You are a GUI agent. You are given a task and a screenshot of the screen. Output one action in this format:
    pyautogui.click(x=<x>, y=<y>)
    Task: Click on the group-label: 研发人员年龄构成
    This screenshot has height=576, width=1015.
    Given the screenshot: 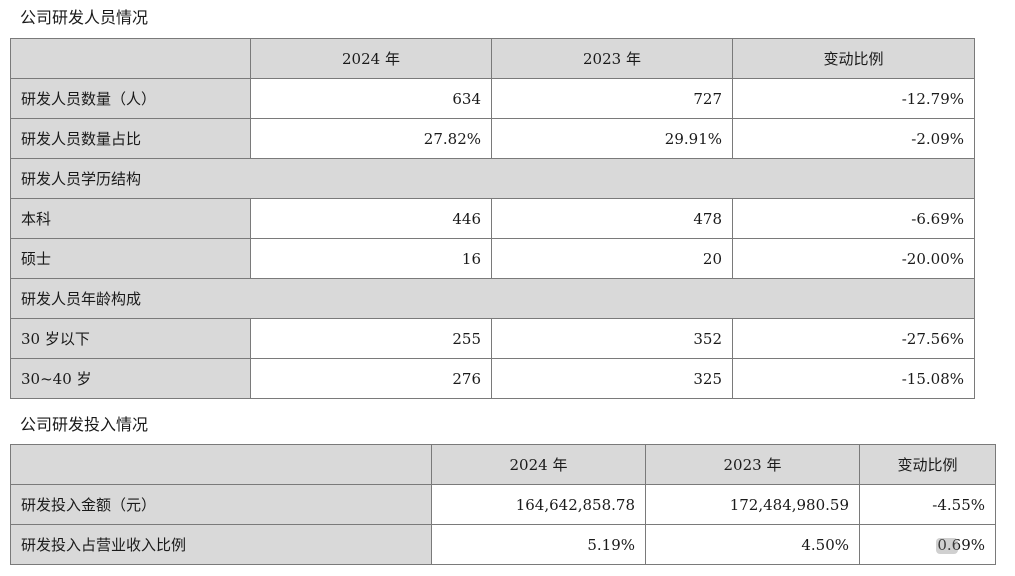 What is the action you would take?
    pyautogui.click(x=492, y=298)
    